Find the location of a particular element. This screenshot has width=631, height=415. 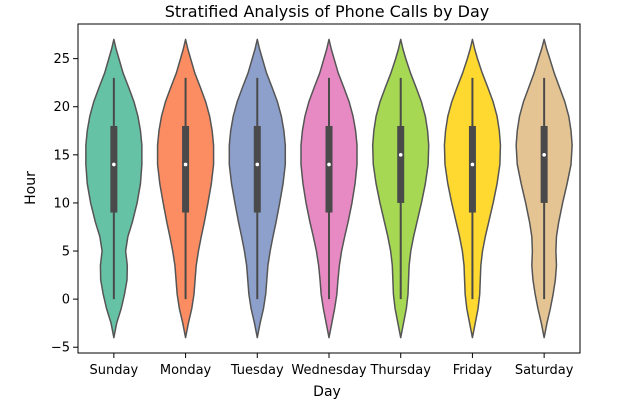

y-tick-label: 20 is located at coordinates (61, 107).